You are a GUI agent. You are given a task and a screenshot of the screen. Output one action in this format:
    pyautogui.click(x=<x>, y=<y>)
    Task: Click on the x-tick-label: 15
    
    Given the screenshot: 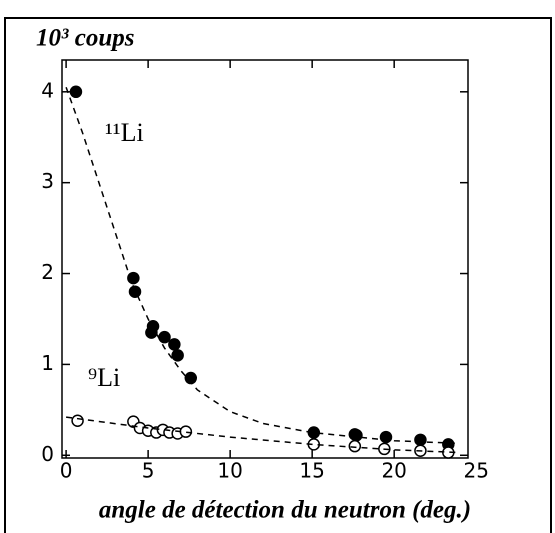 What is the action you would take?
    pyautogui.click(x=311, y=471)
    